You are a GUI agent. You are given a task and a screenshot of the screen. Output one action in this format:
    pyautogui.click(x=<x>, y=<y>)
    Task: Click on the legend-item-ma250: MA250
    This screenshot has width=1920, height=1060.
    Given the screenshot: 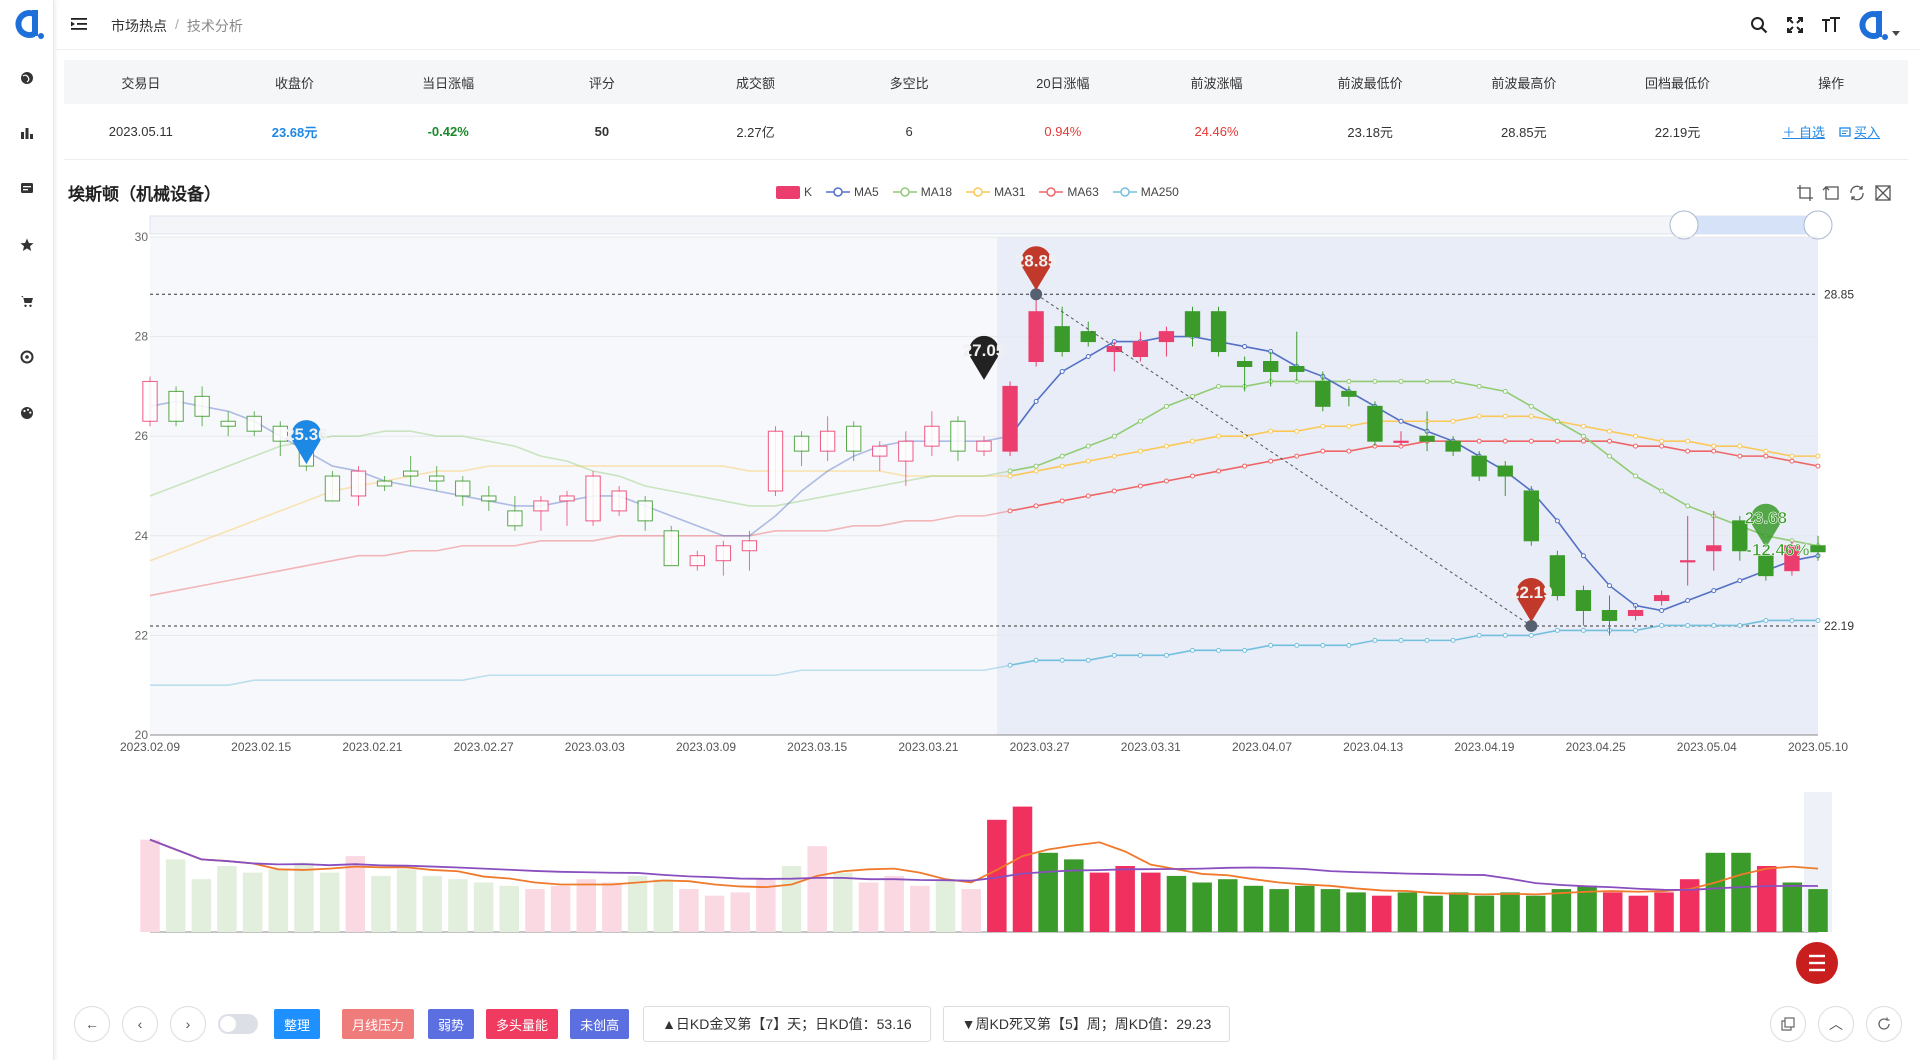 What is the action you would take?
    pyautogui.click(x=1145, y=192)
    